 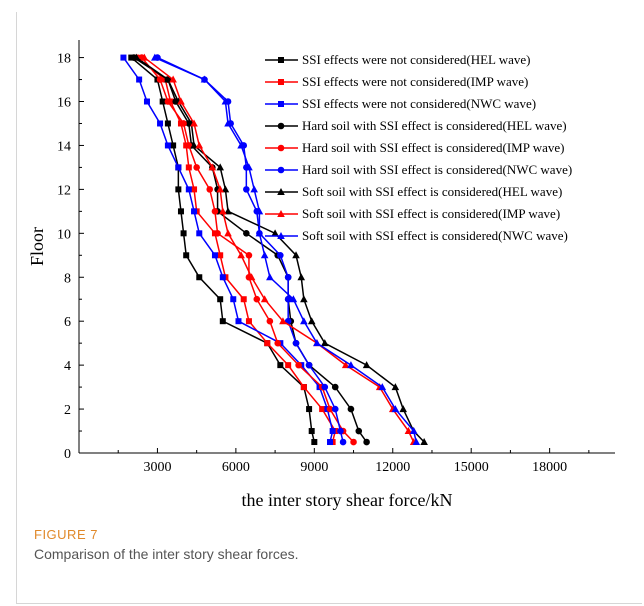 I want to click on x-tick-label: 9000, so click(x=314, y=467).